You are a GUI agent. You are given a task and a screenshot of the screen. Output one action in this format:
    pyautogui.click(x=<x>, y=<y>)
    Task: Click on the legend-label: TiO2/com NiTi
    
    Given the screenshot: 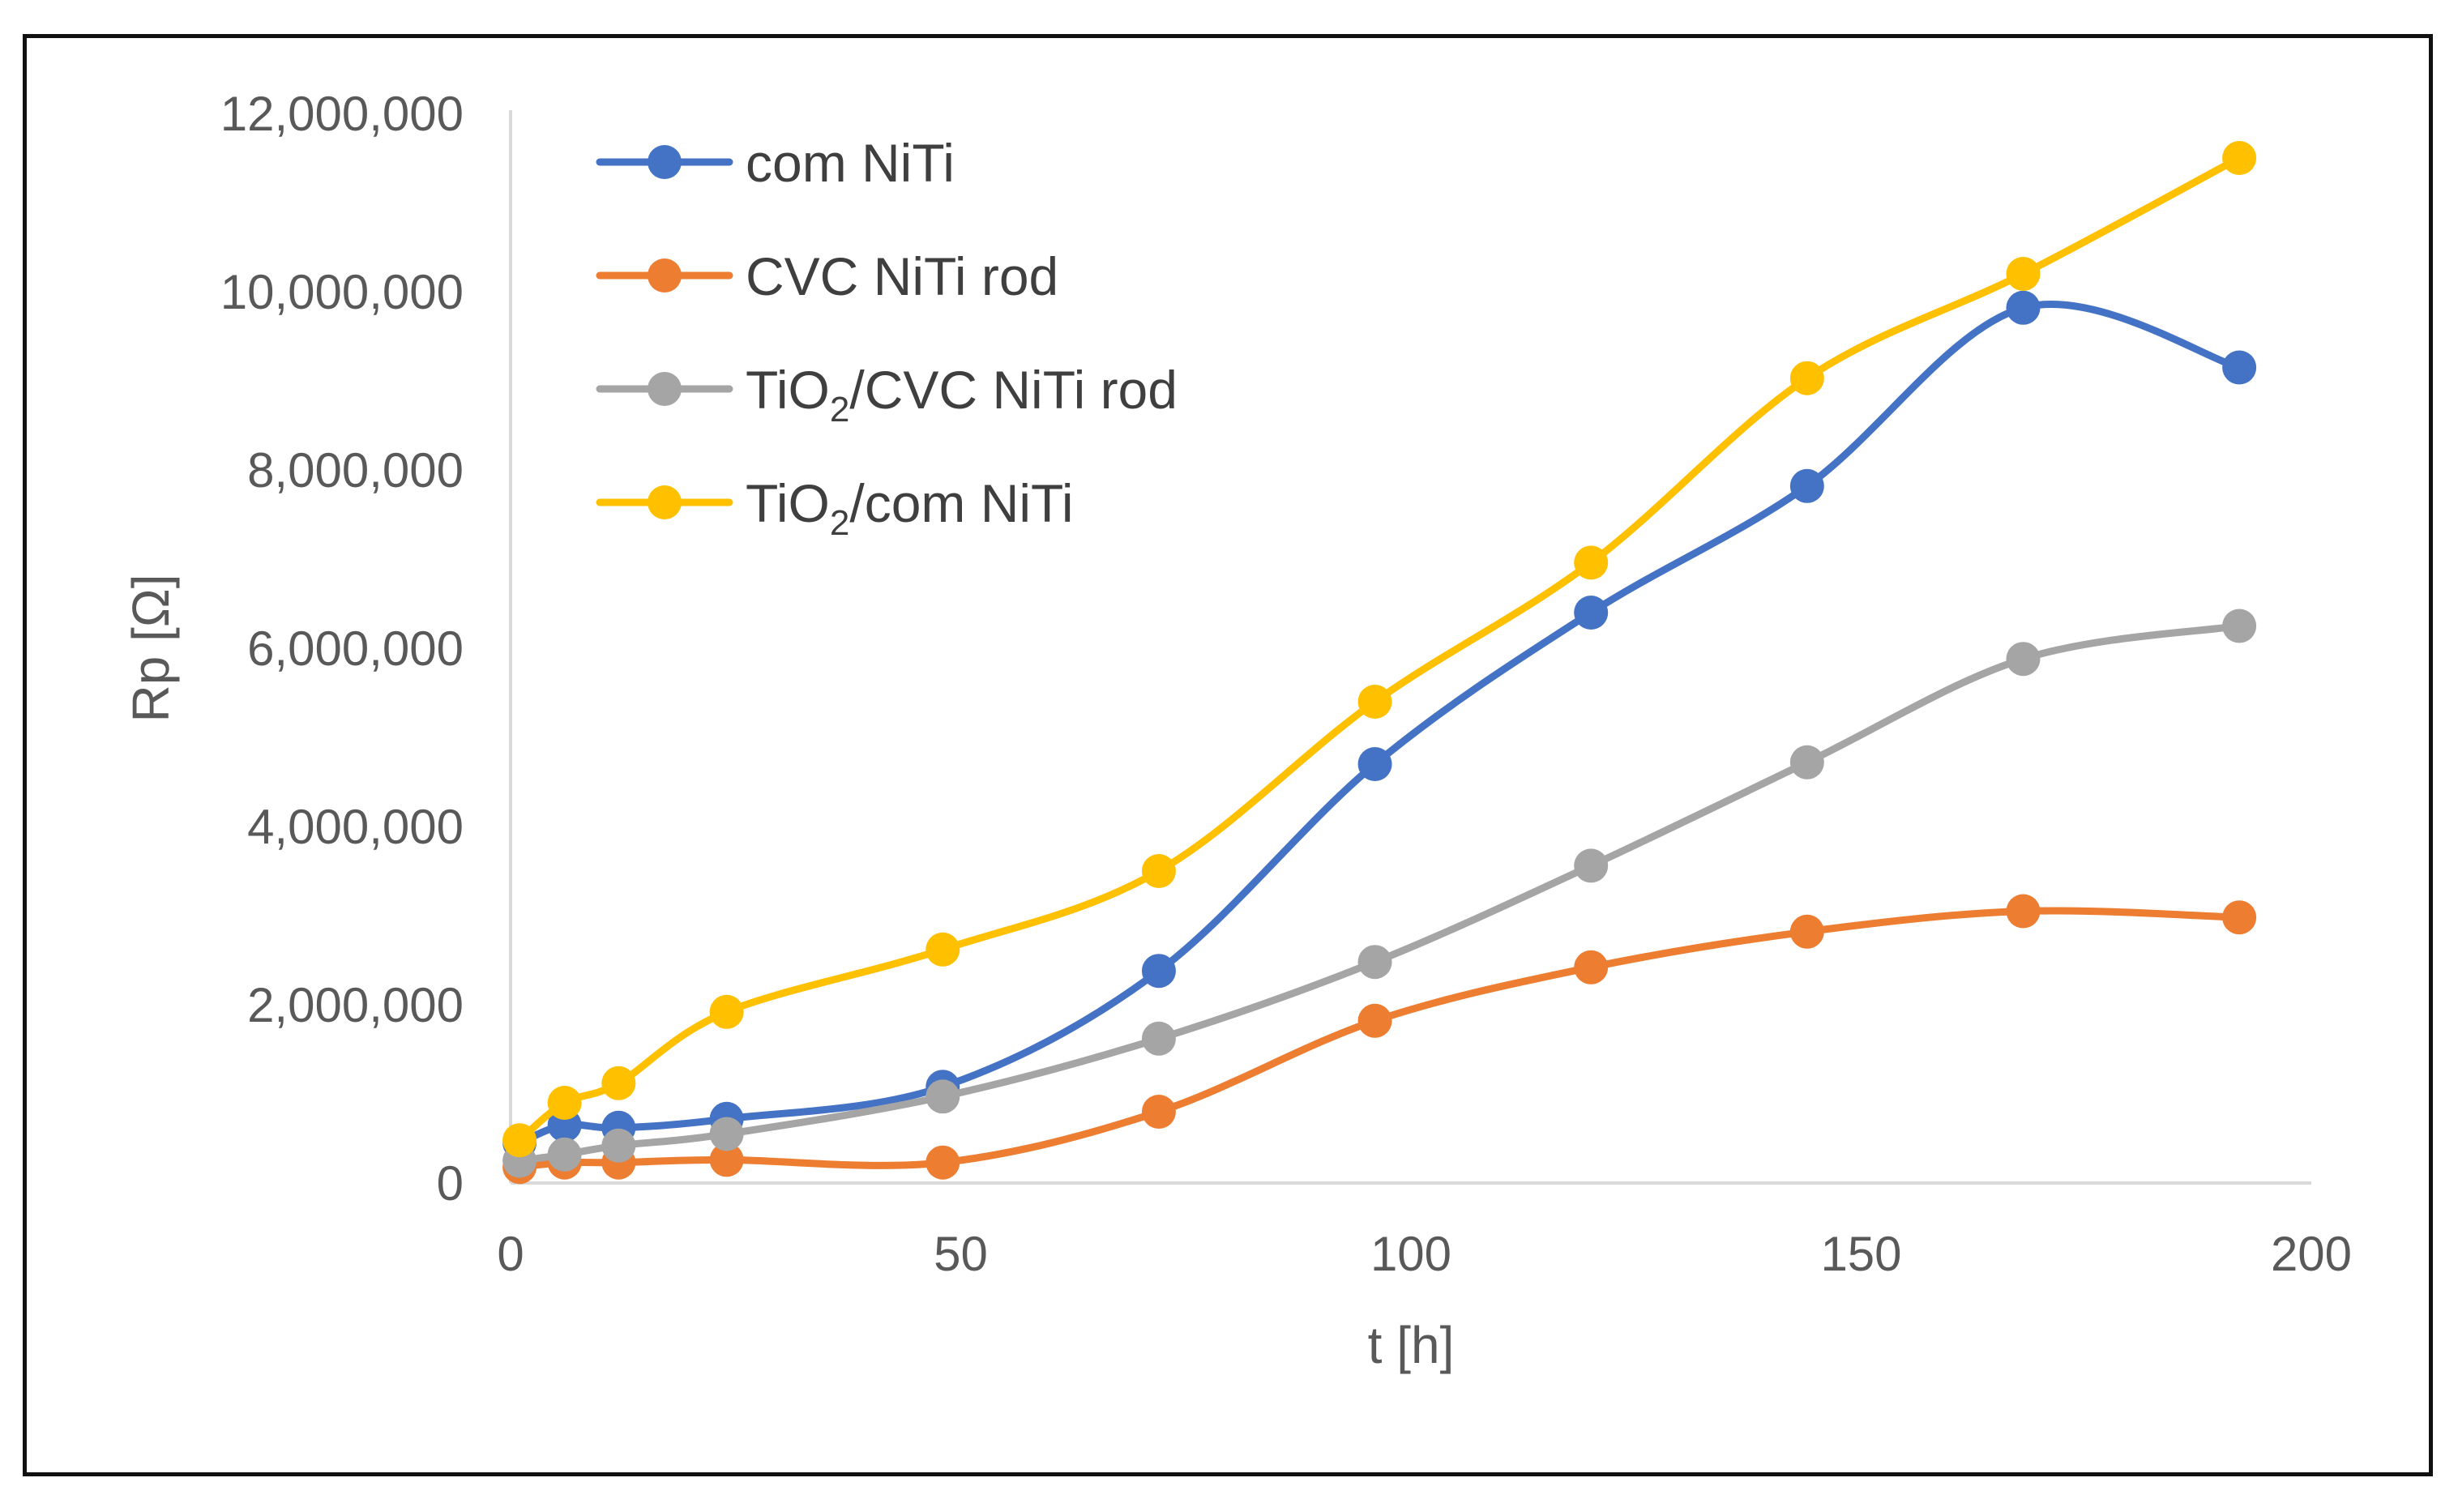 What is the action you would take?
    pyautogui.click(x=910, y=508)
    